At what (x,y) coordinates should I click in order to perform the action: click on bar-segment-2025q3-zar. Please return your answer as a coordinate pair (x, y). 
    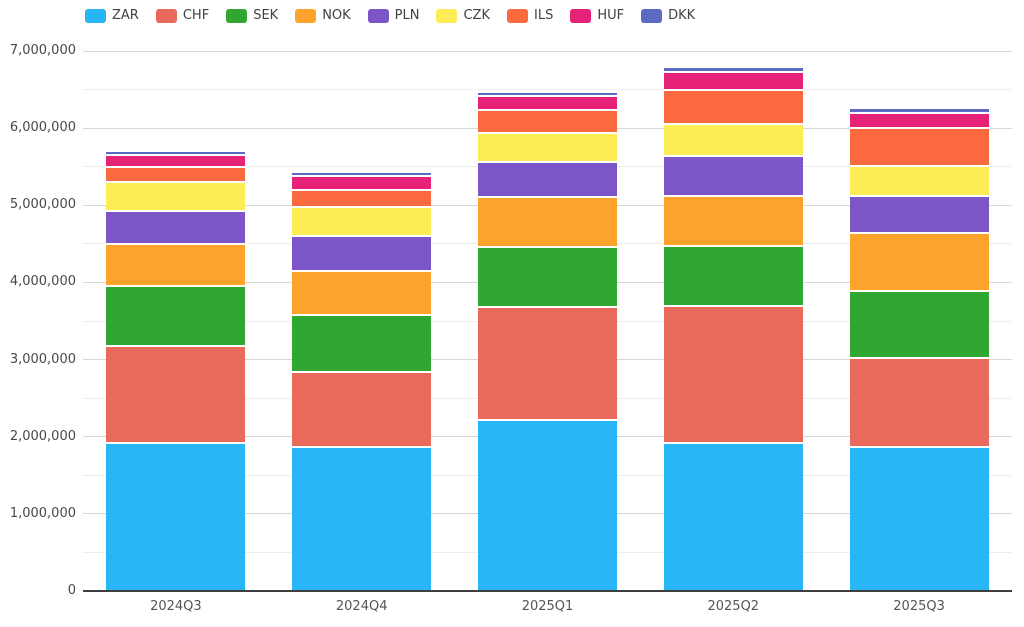
    Looking at the image, I should click on (919, 519).